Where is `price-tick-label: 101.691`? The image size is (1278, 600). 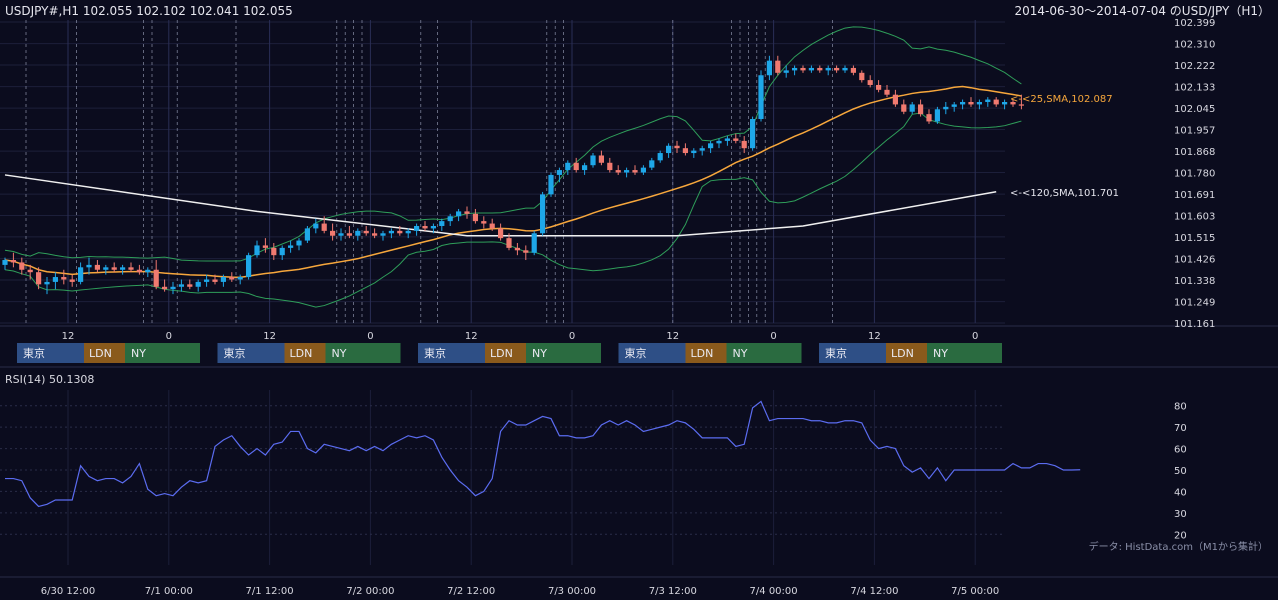 price-tick-label: 101.691 is located at coordinates (1194, 195).